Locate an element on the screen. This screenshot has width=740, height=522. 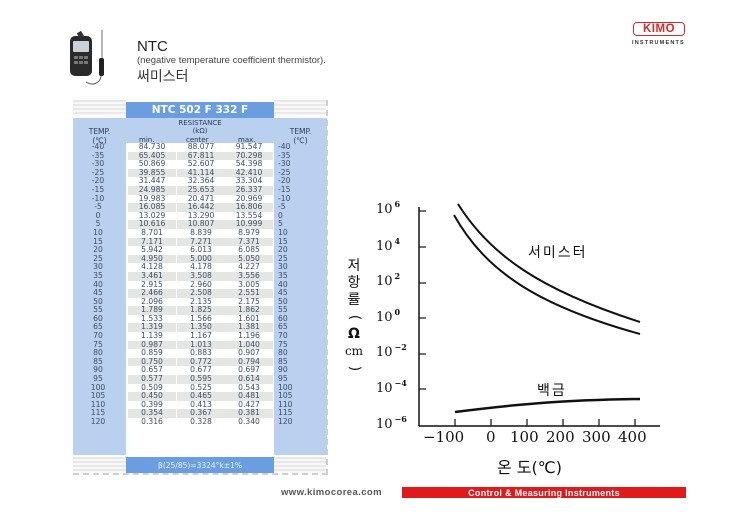
table-row: -15 24.985 25.653 26.337 -15 is located at coordinates (200, 189).